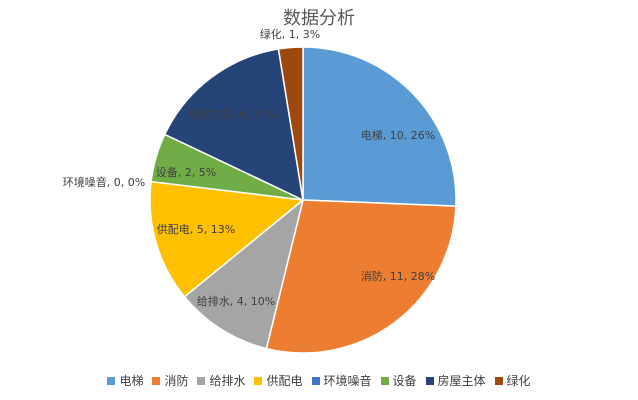 This screenshot has height=400, width=638. I want to click on data-label-4: 供配电, 5, 13%, so click(196, 229).